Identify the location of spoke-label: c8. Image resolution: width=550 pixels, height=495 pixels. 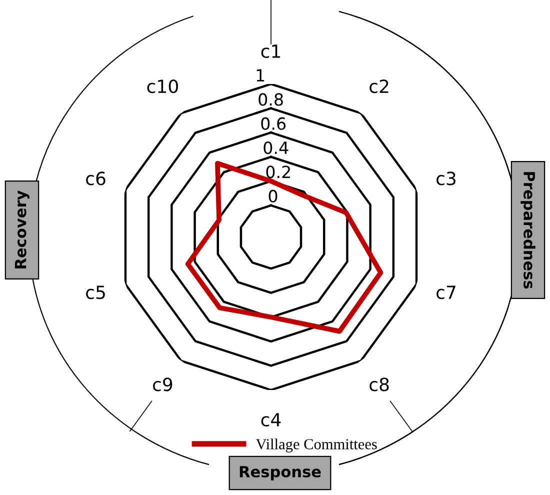
(379, 385).